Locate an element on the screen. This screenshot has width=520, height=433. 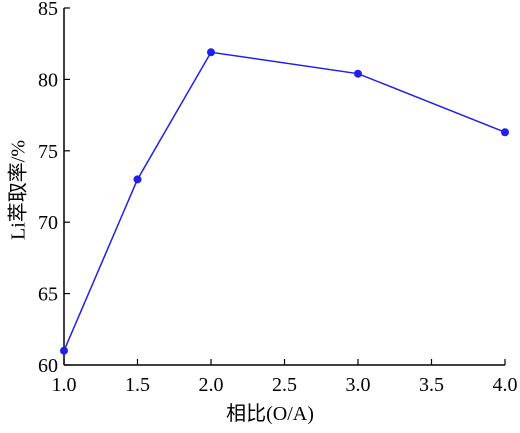
x-tick-label: 1.5 is located at coordinates (137, 385).